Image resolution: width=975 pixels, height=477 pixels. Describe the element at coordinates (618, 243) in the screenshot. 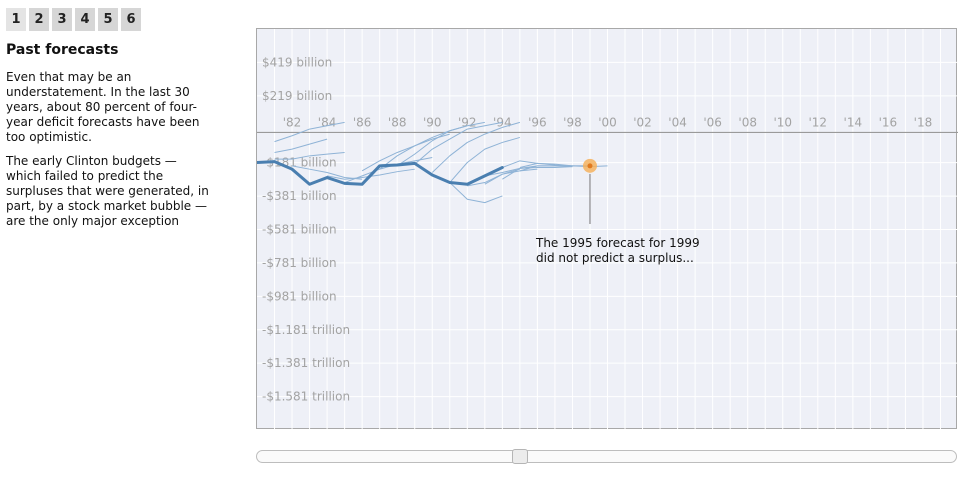

I see `annotation-line-1: The 1995 forecast for 1999` at that location.